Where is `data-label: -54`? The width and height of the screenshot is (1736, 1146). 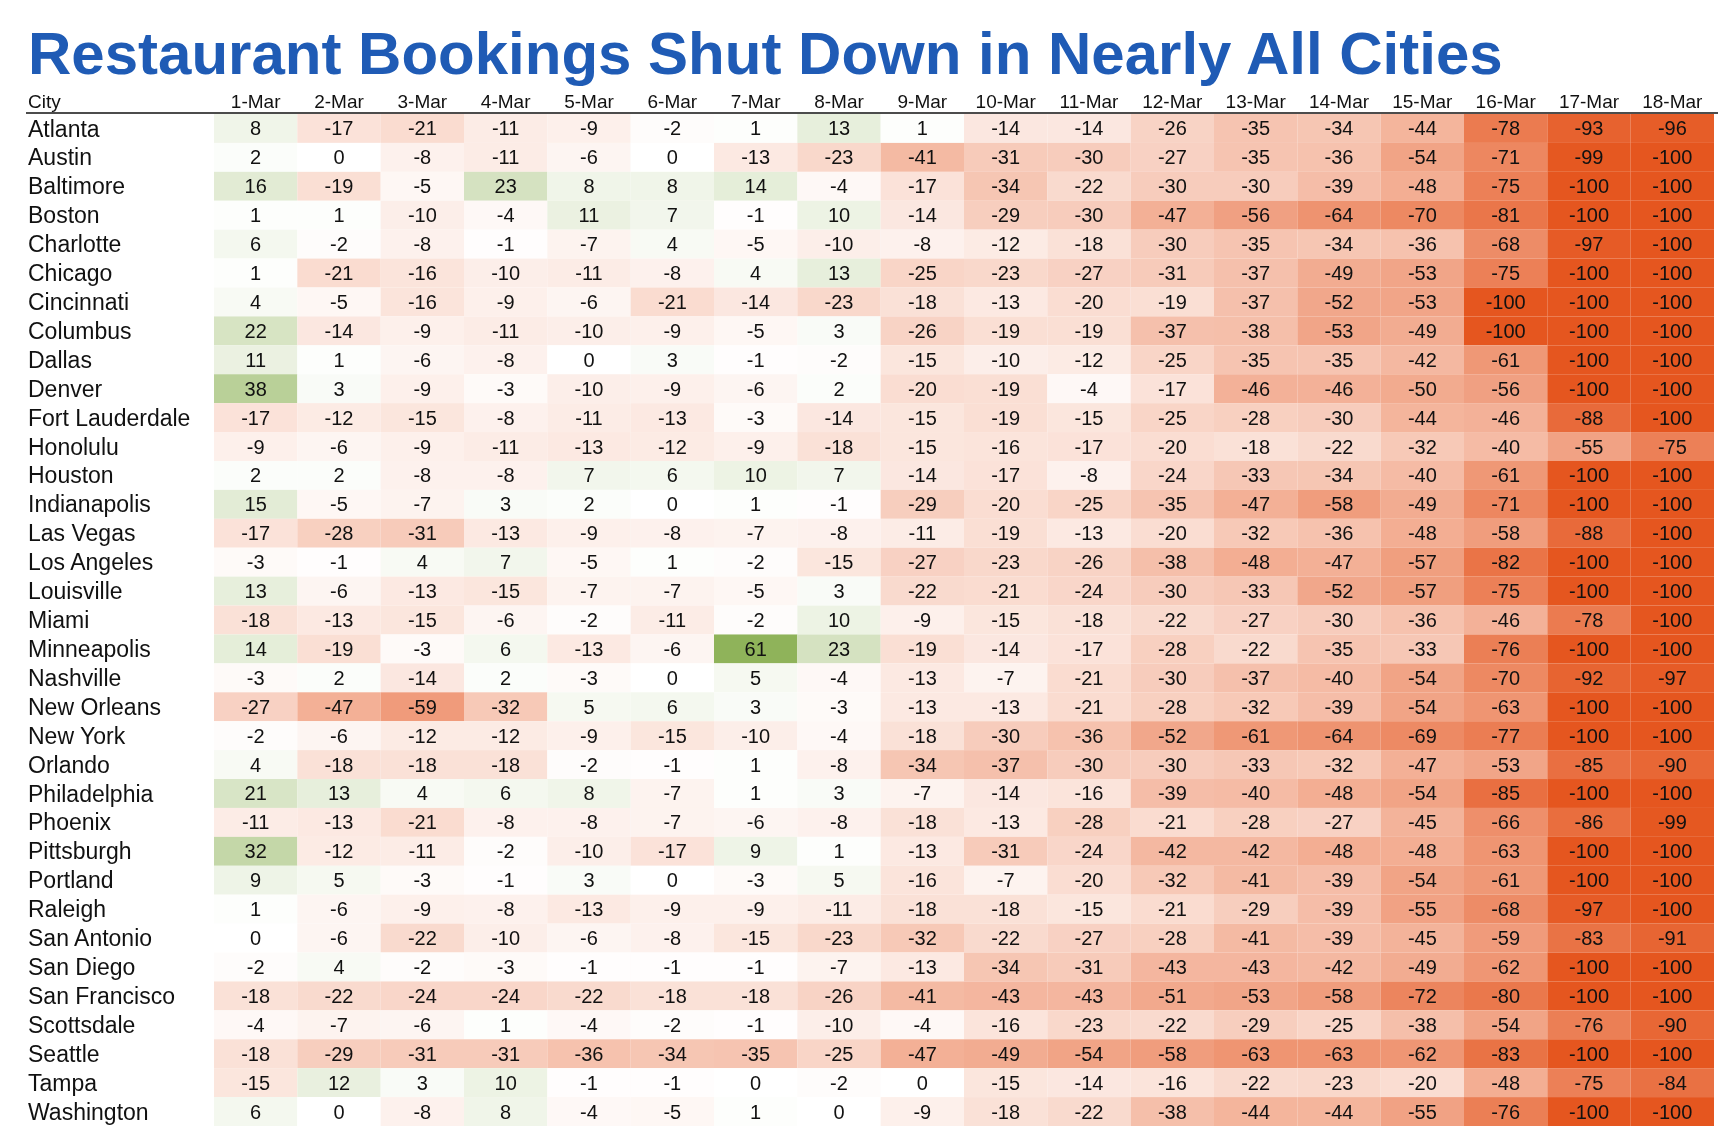
data-label: -54 is located at coordinates (1422, 793).